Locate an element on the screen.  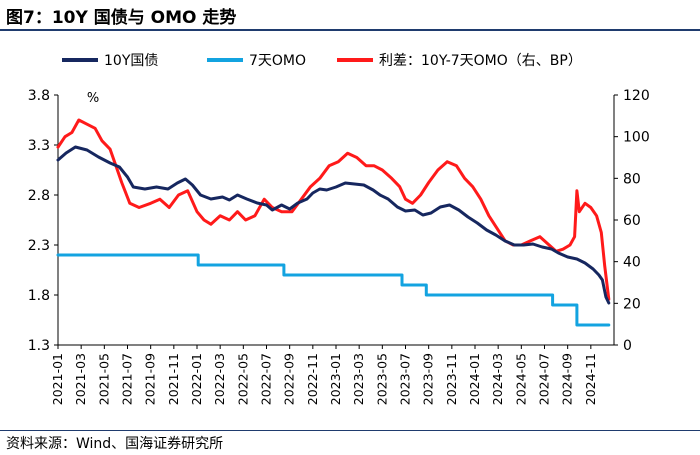
x-tick-label: 2024-01 is located at coordinates (474, 379).